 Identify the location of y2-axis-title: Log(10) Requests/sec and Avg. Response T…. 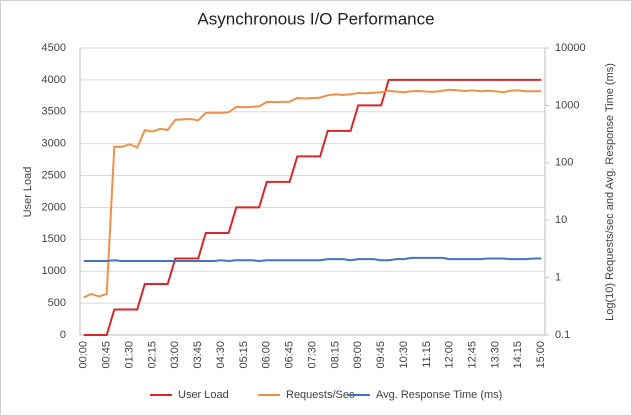
(610, 192).